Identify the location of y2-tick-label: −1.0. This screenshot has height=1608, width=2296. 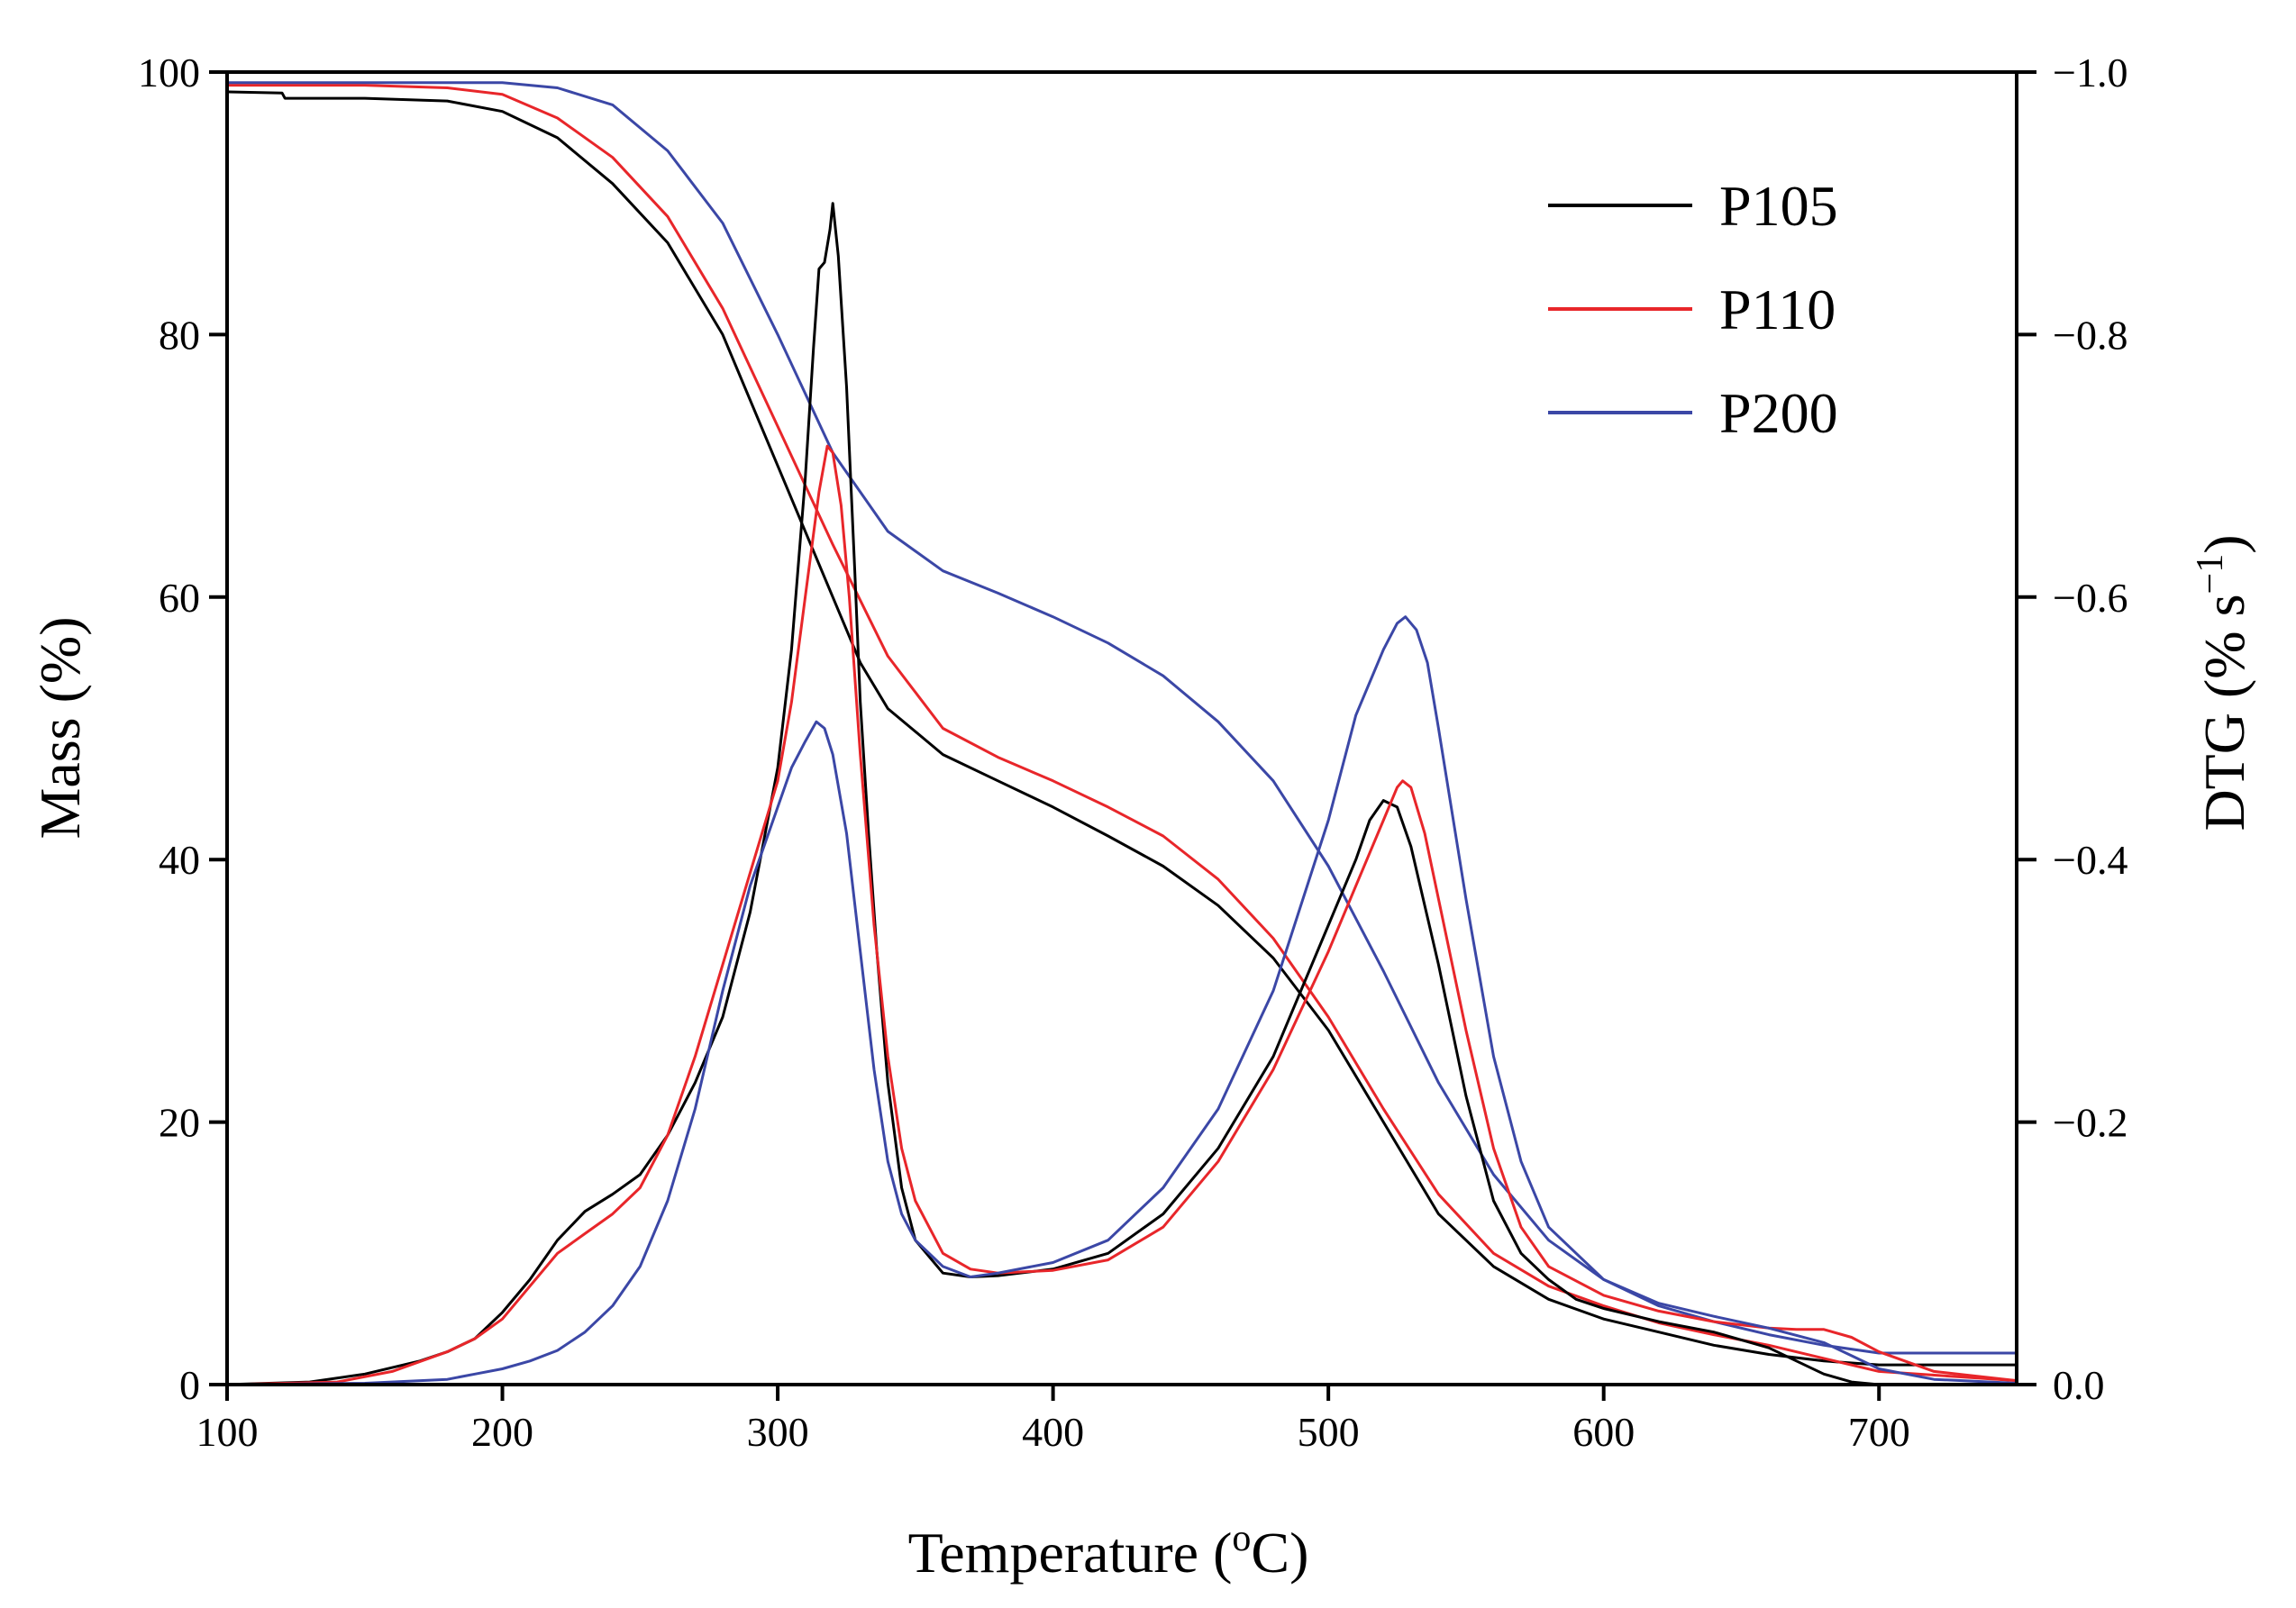
(2090, 72).